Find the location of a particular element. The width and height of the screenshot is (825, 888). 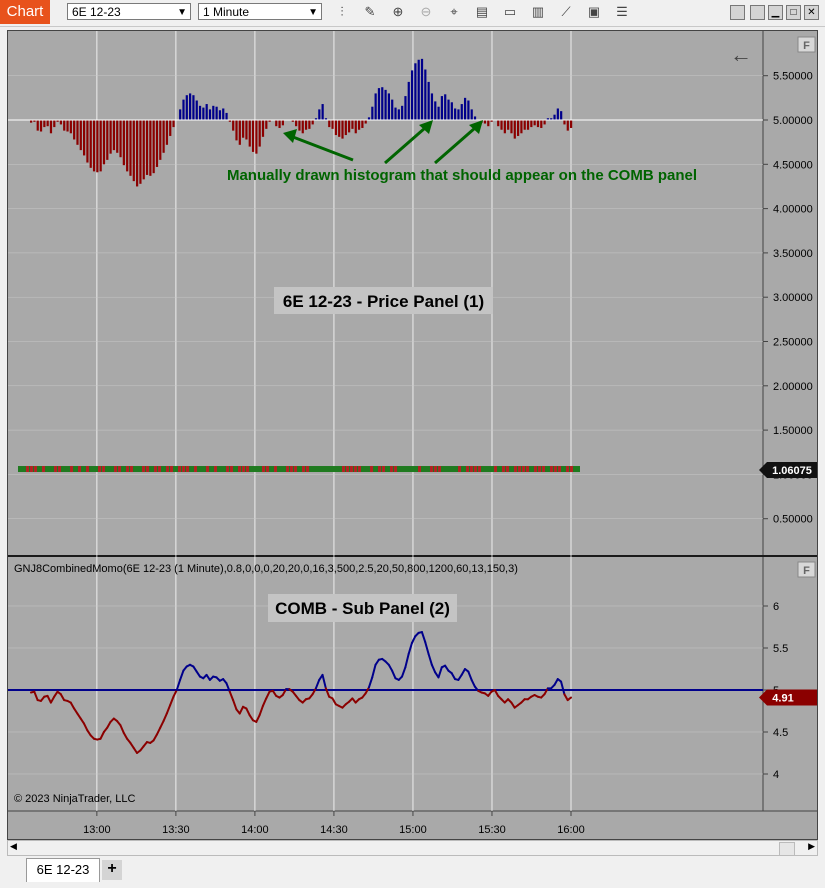

f-badge-sub is located at coordinates (806, 569).